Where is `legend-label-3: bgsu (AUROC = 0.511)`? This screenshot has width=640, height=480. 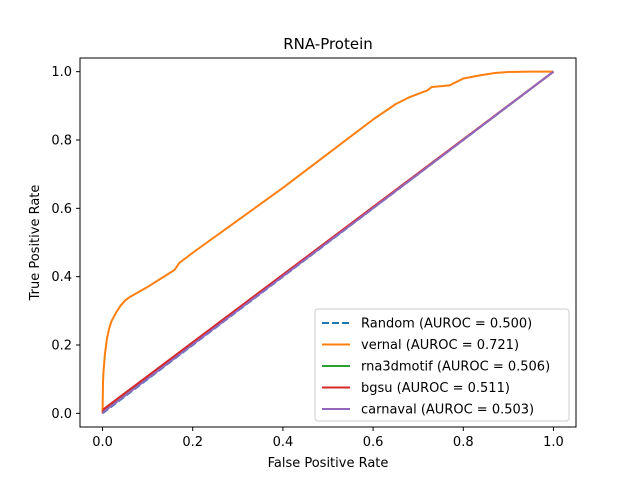
legend-label-3: bgsu (AUROC = 0.511) is located at coordinates (435, 388).